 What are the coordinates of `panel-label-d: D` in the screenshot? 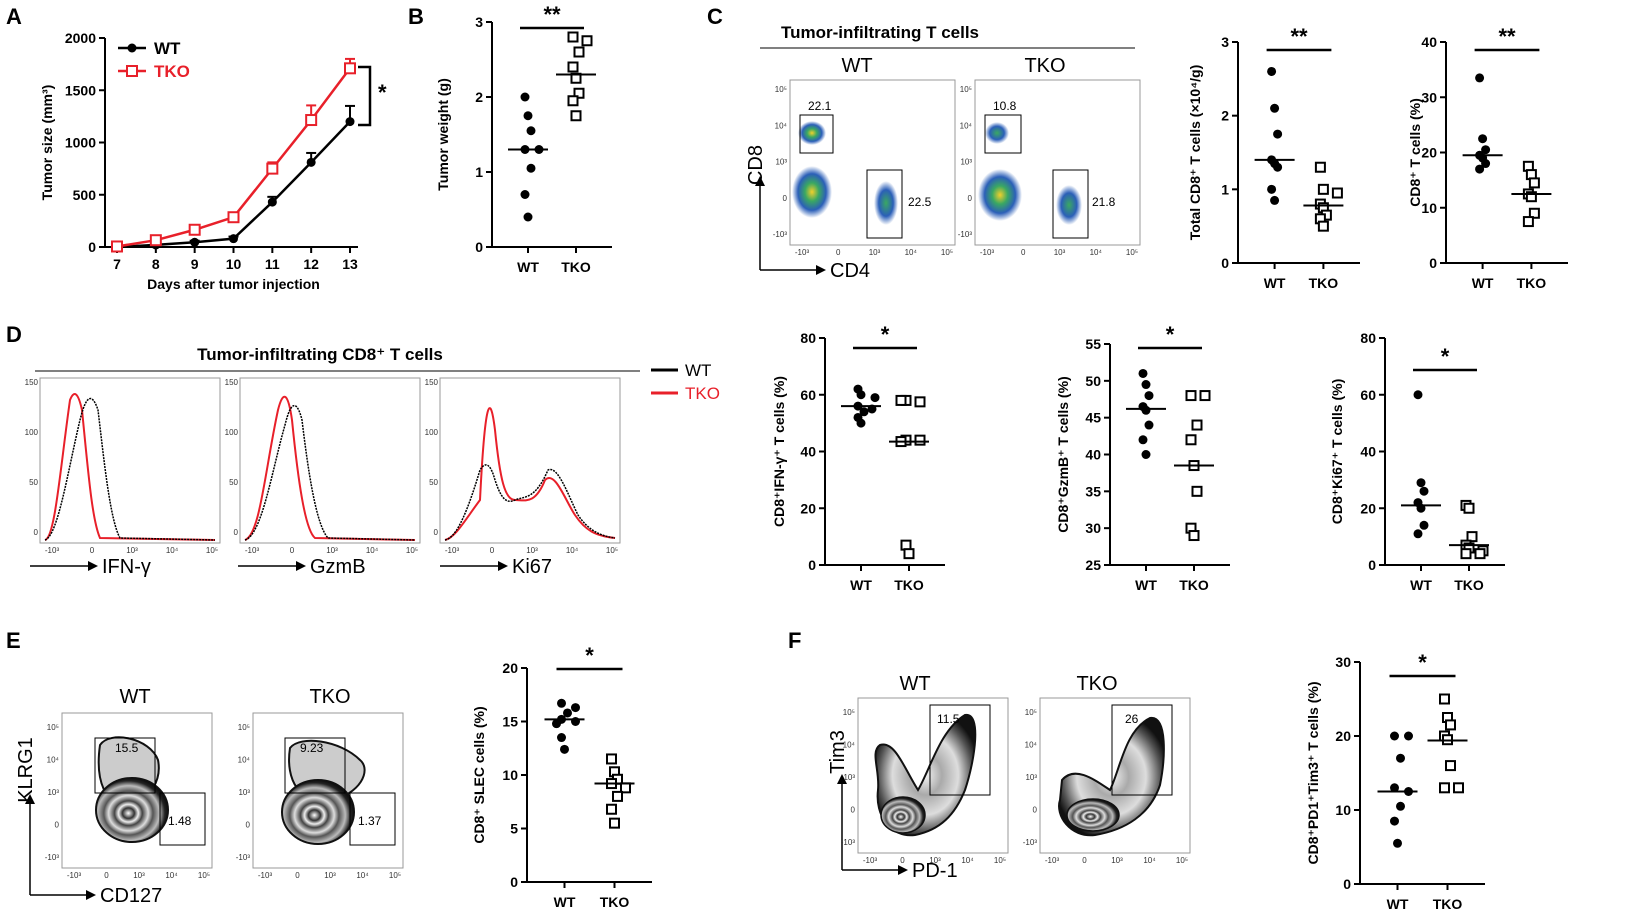 It's located at (14, 334).